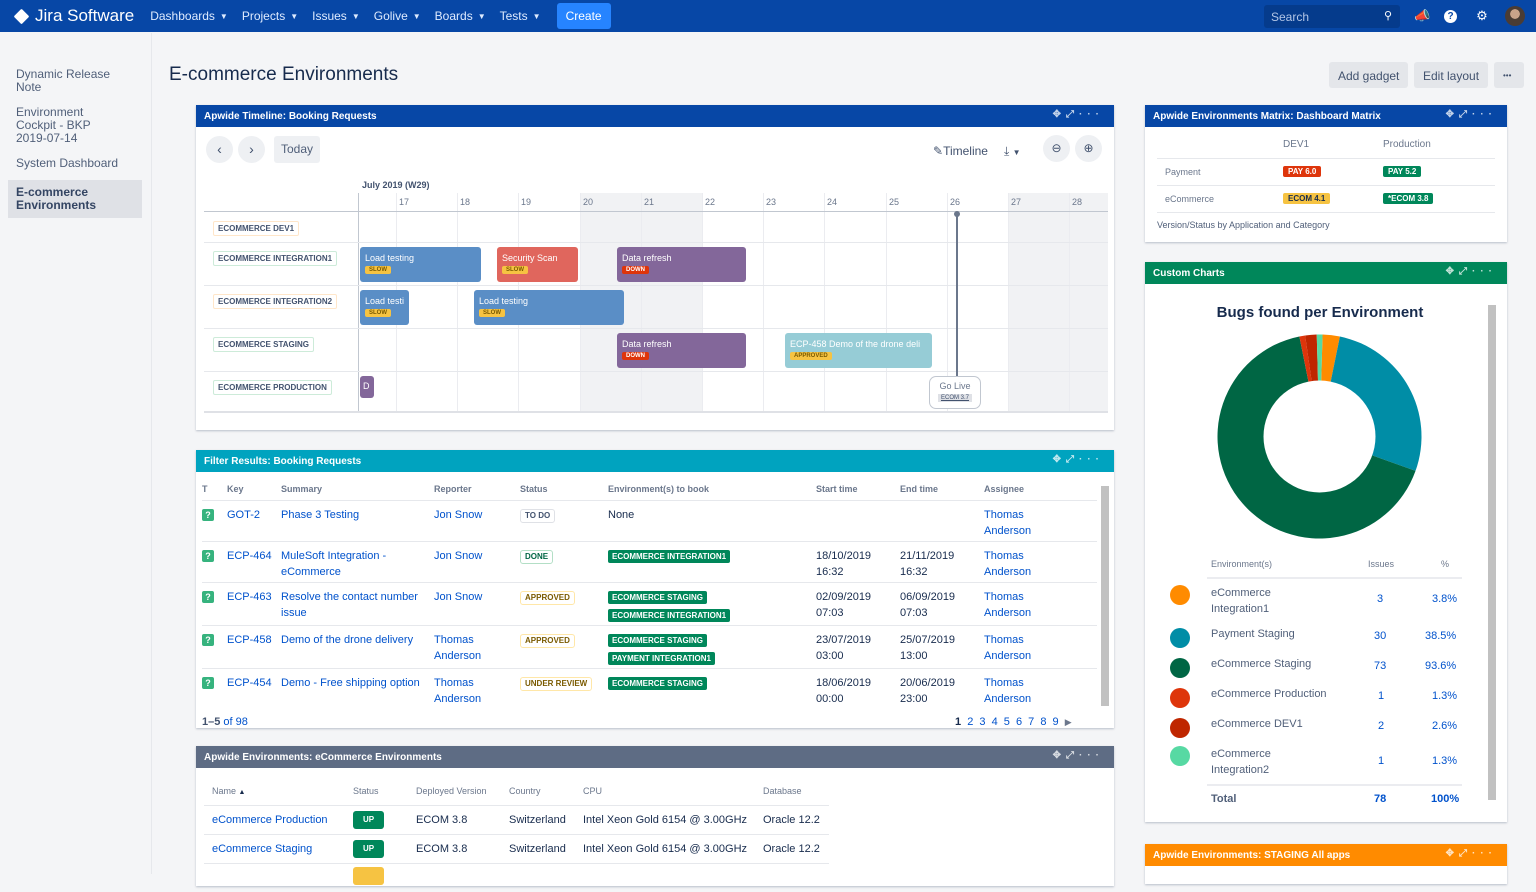 The height and width of the screenshot is (892, 1536). What do you see at coordinates (320, 514) in the screenshot?
I see `issue-summary-link: Phase 3 Testing` at bounding box center [320, 514].